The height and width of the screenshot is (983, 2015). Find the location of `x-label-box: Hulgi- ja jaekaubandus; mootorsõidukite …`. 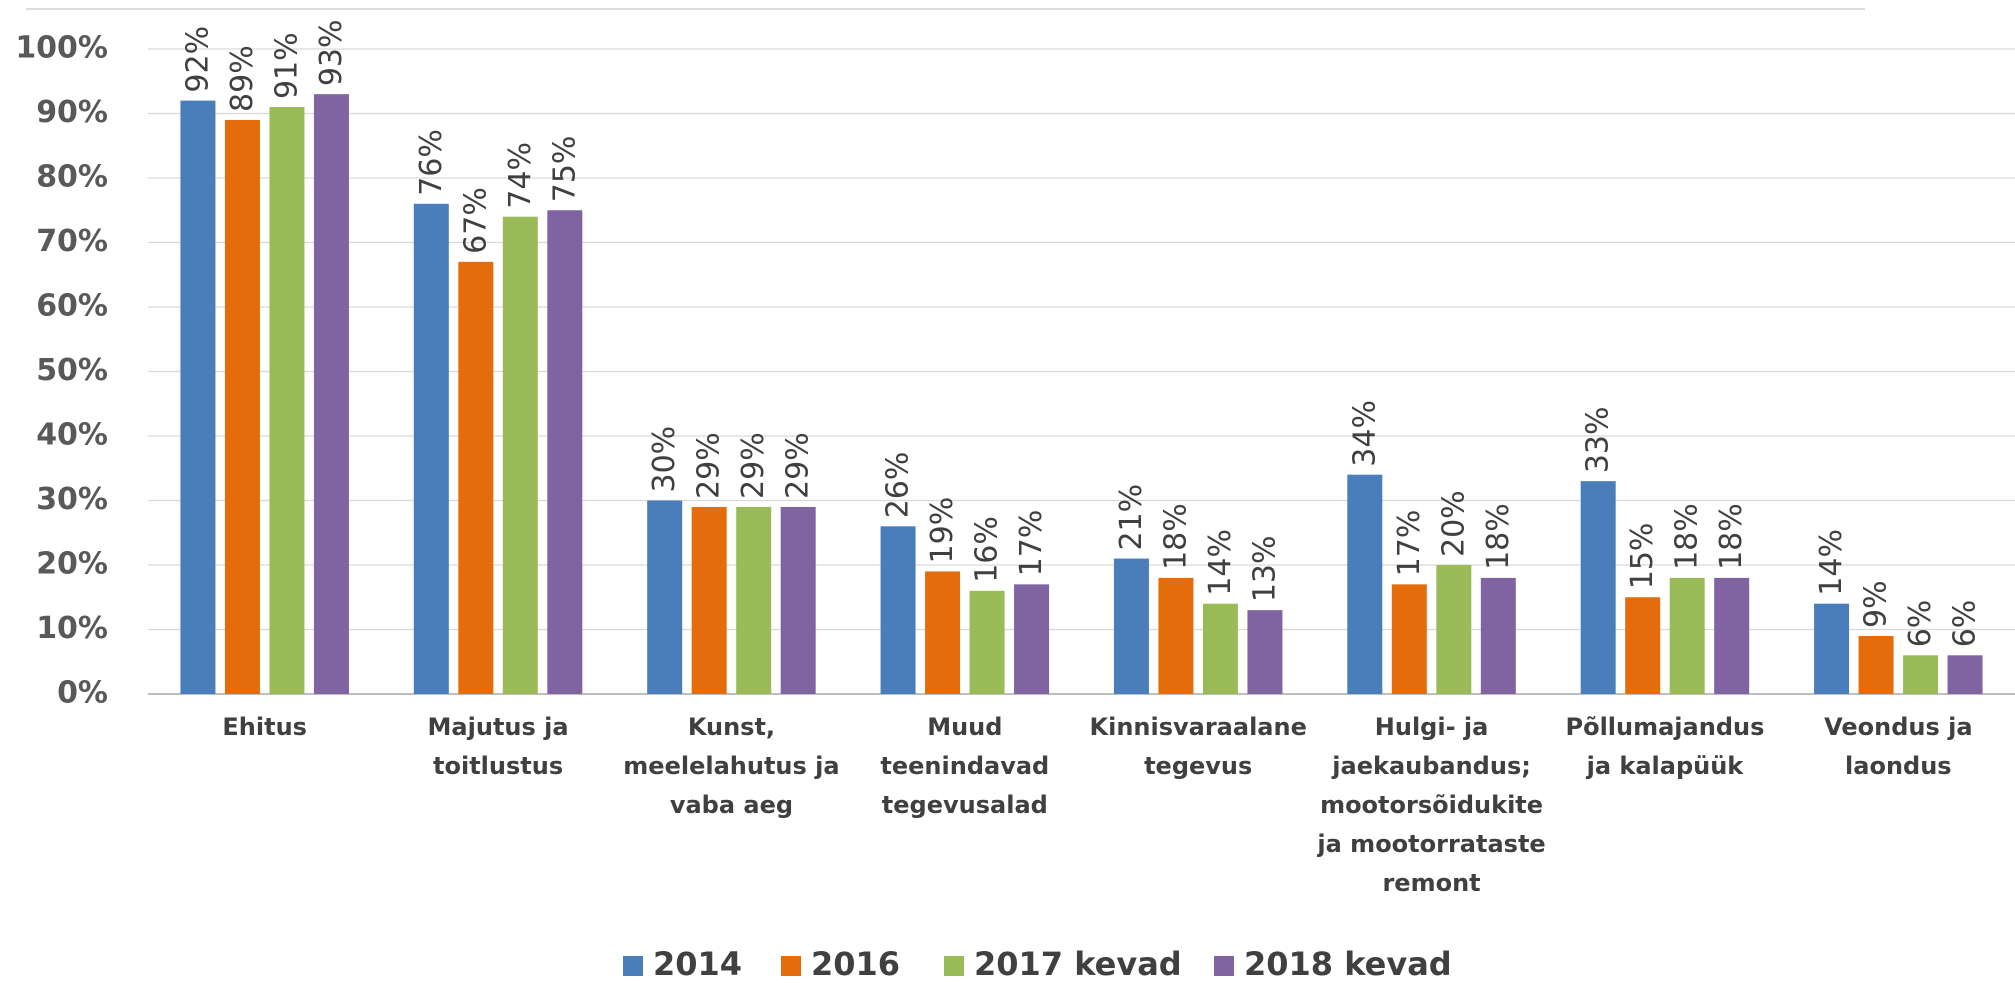

x-label-box: Hulgi- ja jaekaubandus; mootorsõidukite … is located at coordinates (1431, 805).